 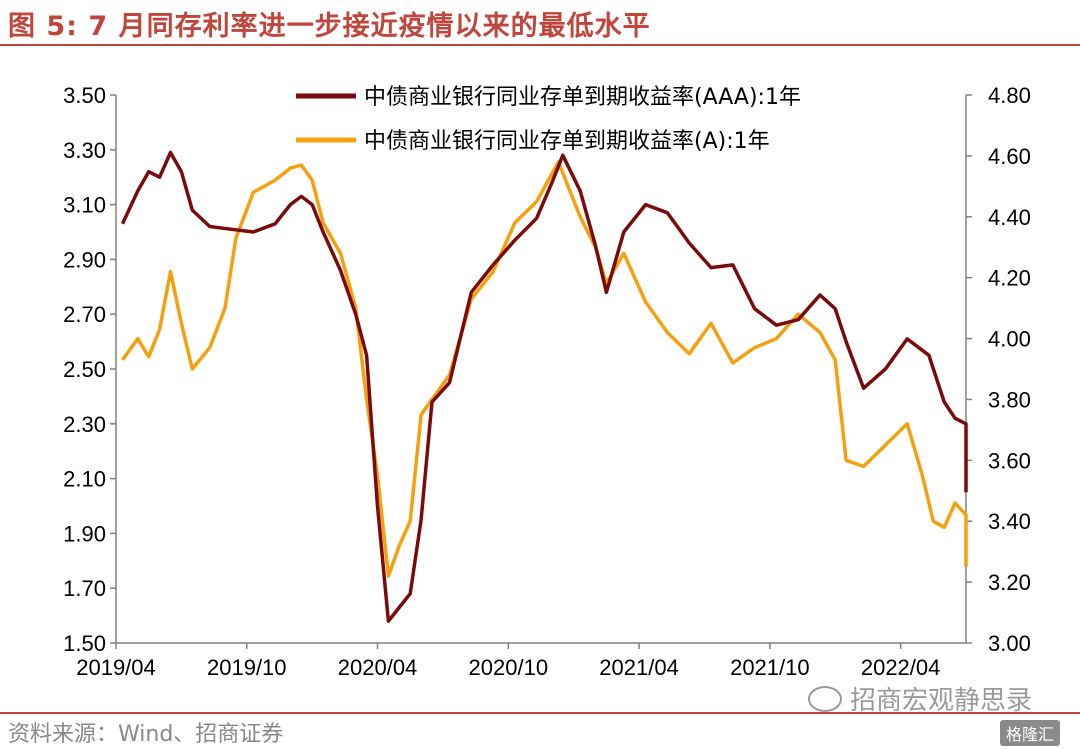 I want to click on left-tick-label: 1.70, so click(x=84, y=588).